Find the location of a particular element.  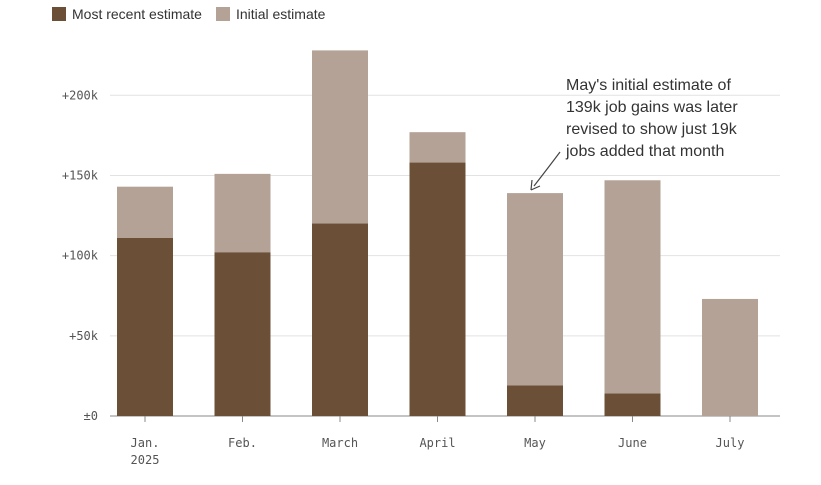

legend-label-recent: Most recent estimate is located at coordinates (137, 14).